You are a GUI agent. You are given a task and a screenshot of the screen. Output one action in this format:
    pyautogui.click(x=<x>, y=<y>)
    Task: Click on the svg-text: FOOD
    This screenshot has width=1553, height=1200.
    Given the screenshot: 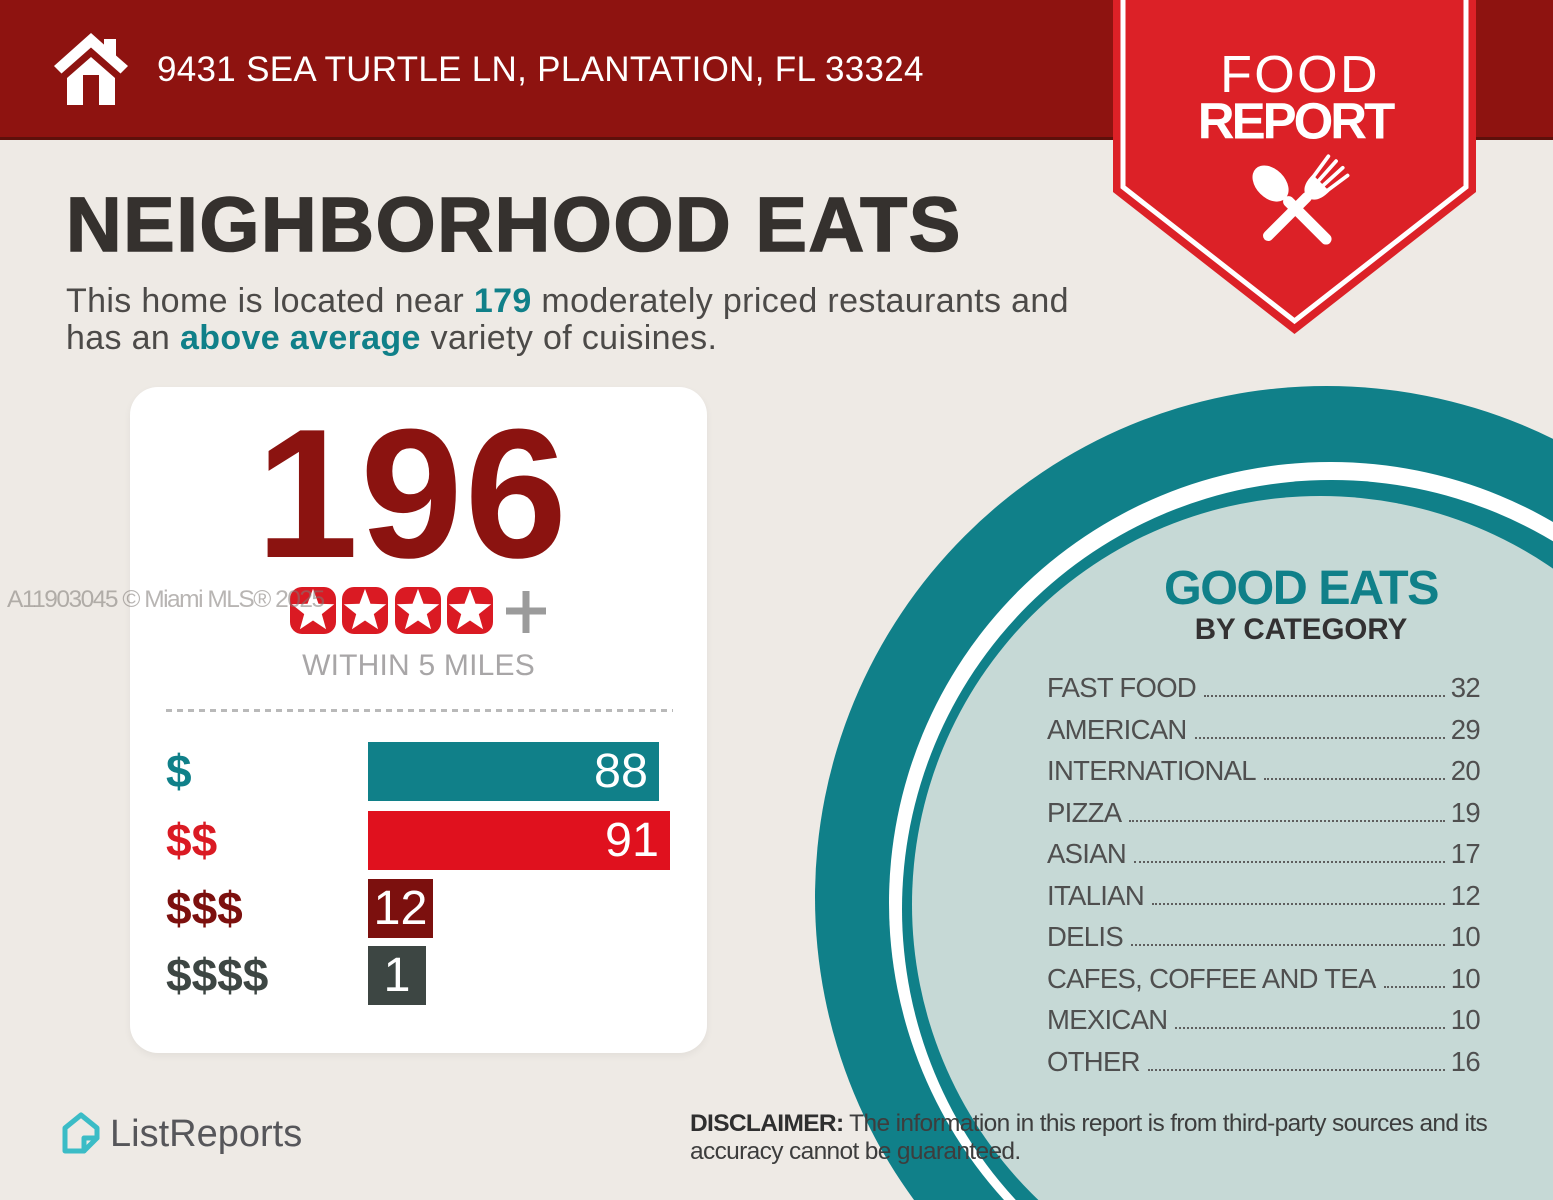 What is the action you would take?
    pyautogui.click(x=1300, y=75)
    